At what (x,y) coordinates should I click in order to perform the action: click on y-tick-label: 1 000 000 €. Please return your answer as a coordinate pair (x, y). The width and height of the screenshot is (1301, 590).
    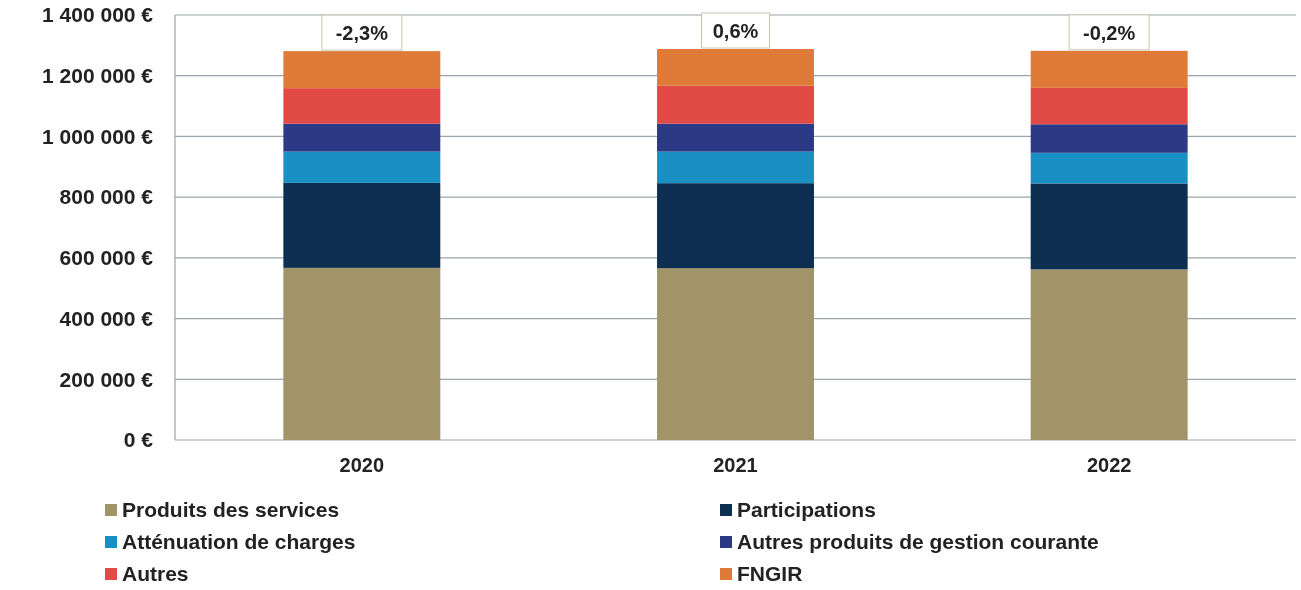
    Looking at the image, I should click on (98, 136).